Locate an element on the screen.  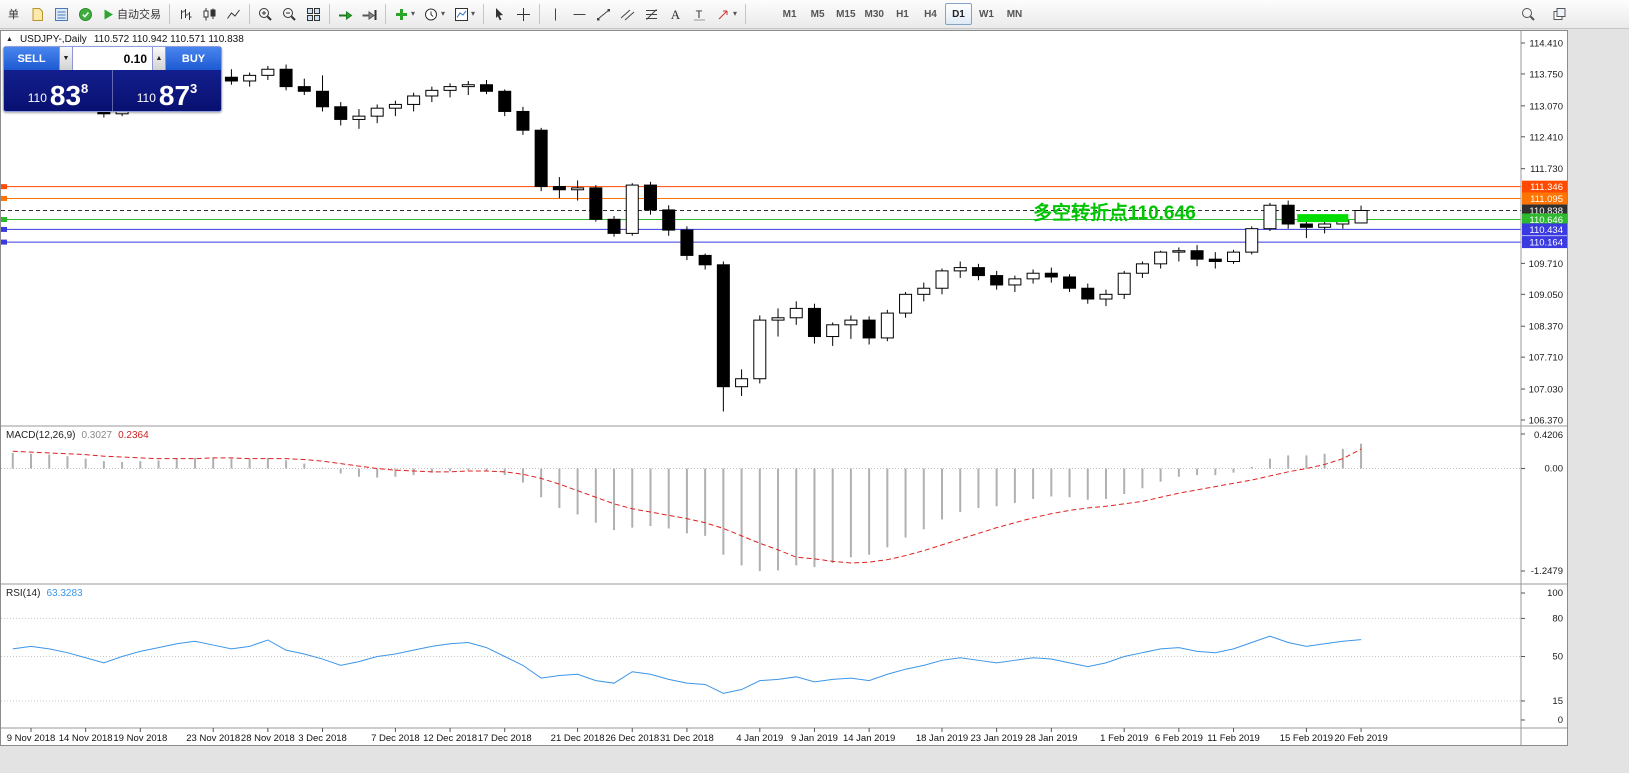
fibonacci-icon is located at coordinates (652, 14).